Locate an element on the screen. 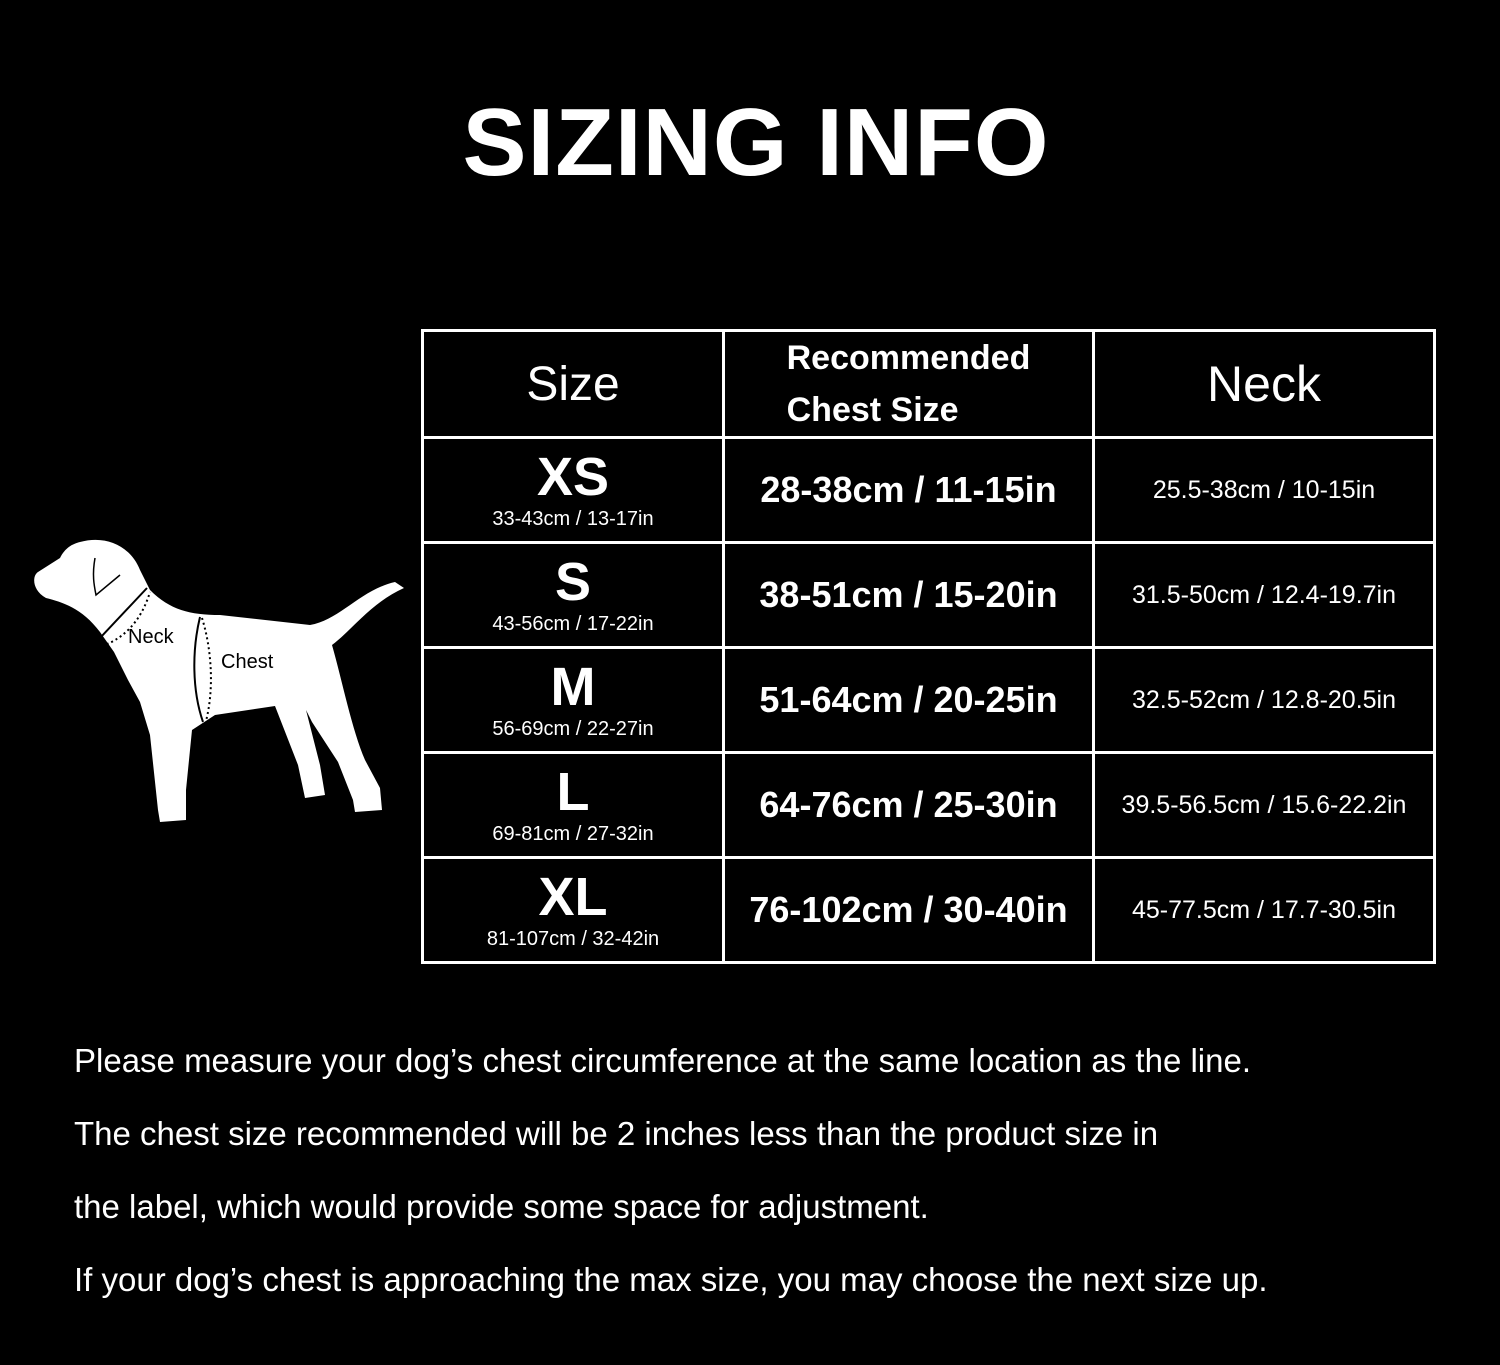  size-label: XS is located at coordinates (573, 476).